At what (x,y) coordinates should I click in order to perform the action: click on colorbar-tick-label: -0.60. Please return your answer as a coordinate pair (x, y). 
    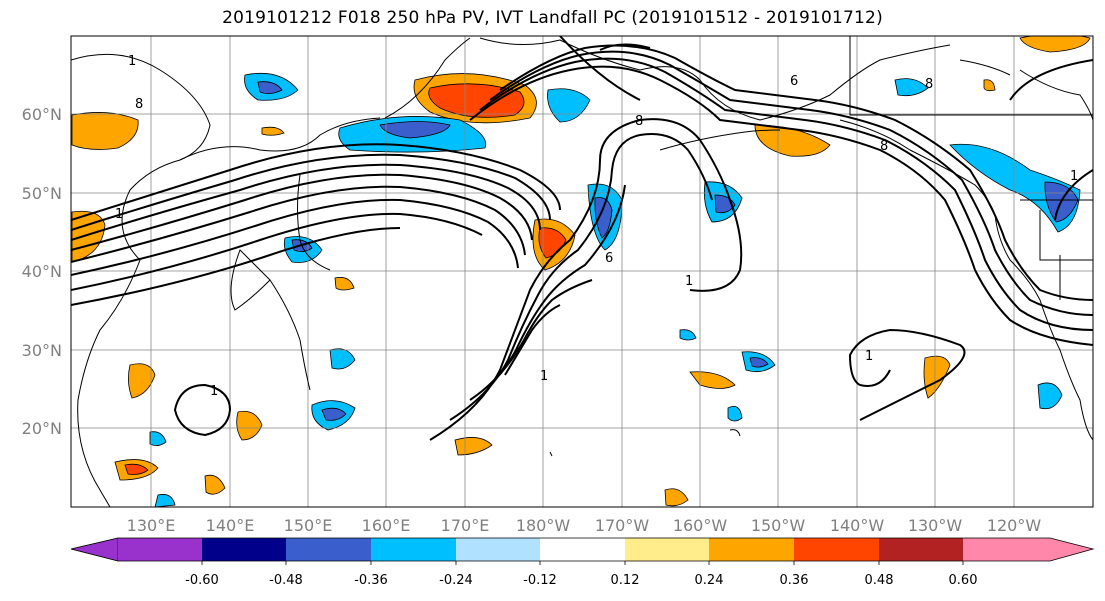
    Looking at the image, I should click on (202, 580).